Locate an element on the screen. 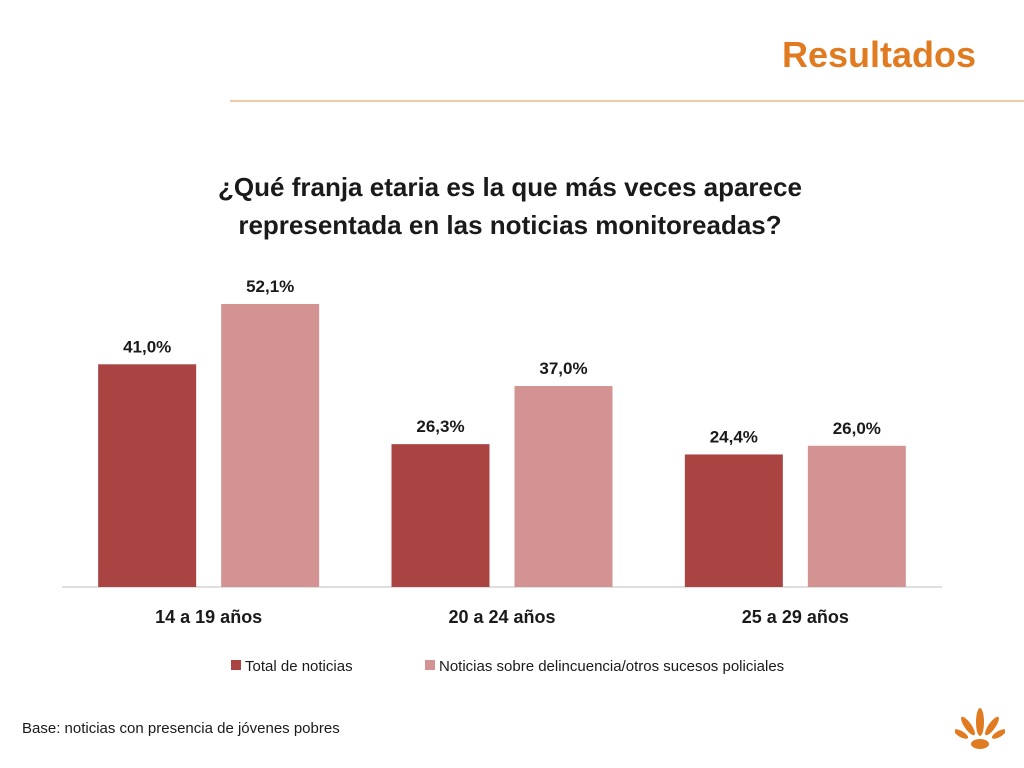 The image size is (1024, 768). slide-title: Resultados is located at coordinates (878, 54).